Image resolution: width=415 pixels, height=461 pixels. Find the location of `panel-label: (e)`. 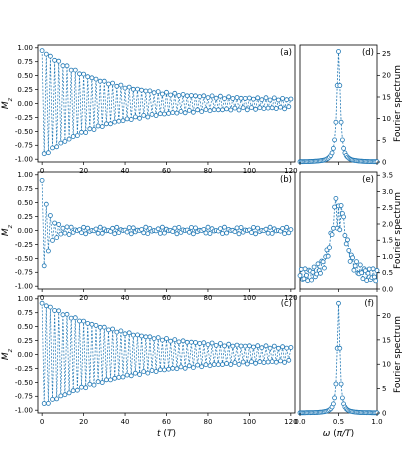

panel-label: (e) is located at coordinates (368, 180).